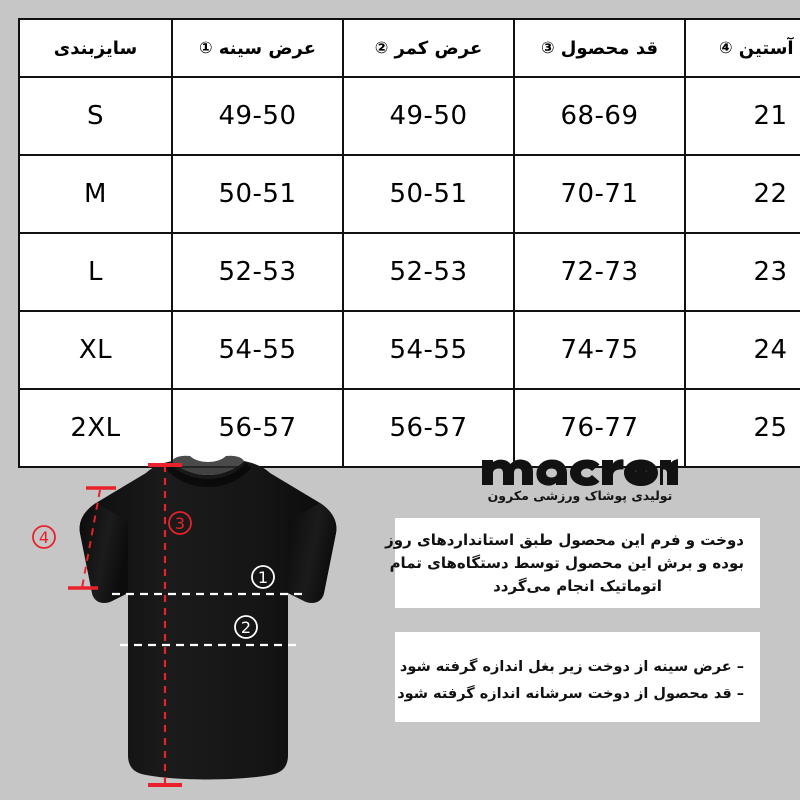 The image size is (800, 800). Describe the element at coordinates (599, 350) in the screenshot. I see `cell-length: 74-75` at that location.